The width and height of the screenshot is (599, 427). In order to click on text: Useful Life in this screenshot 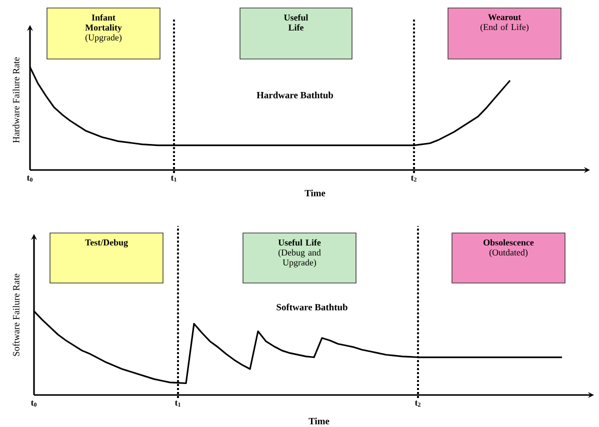, I will do `click(296, 22)`.